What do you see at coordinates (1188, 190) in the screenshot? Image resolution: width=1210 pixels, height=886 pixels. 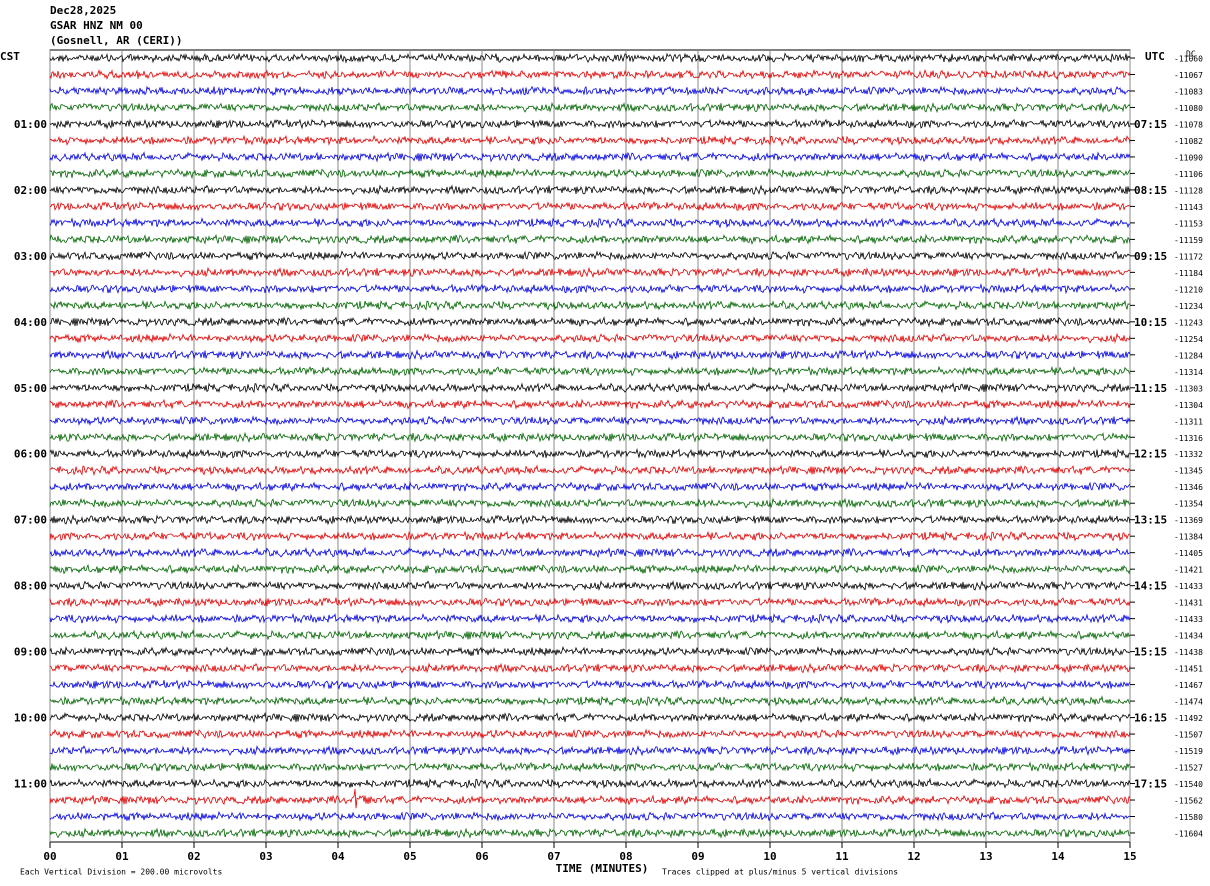 I see `dc-value: -11128` at bounding box center [1188, 190].